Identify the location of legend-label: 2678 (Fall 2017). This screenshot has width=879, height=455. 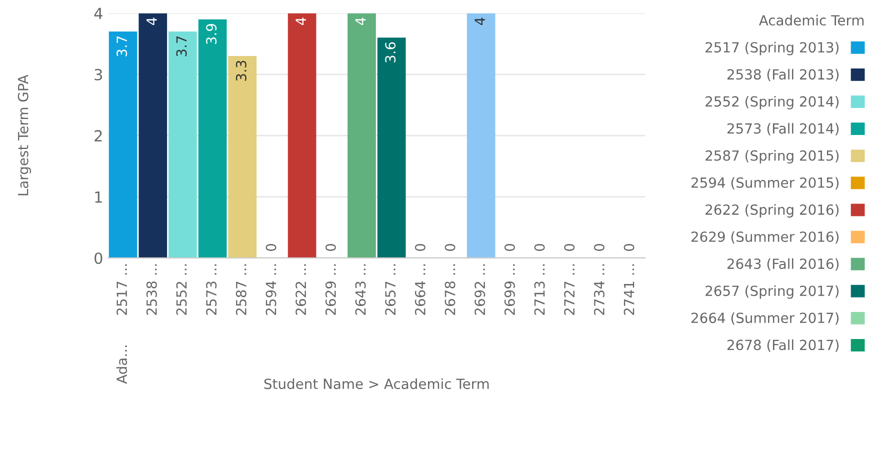
(783, 345).